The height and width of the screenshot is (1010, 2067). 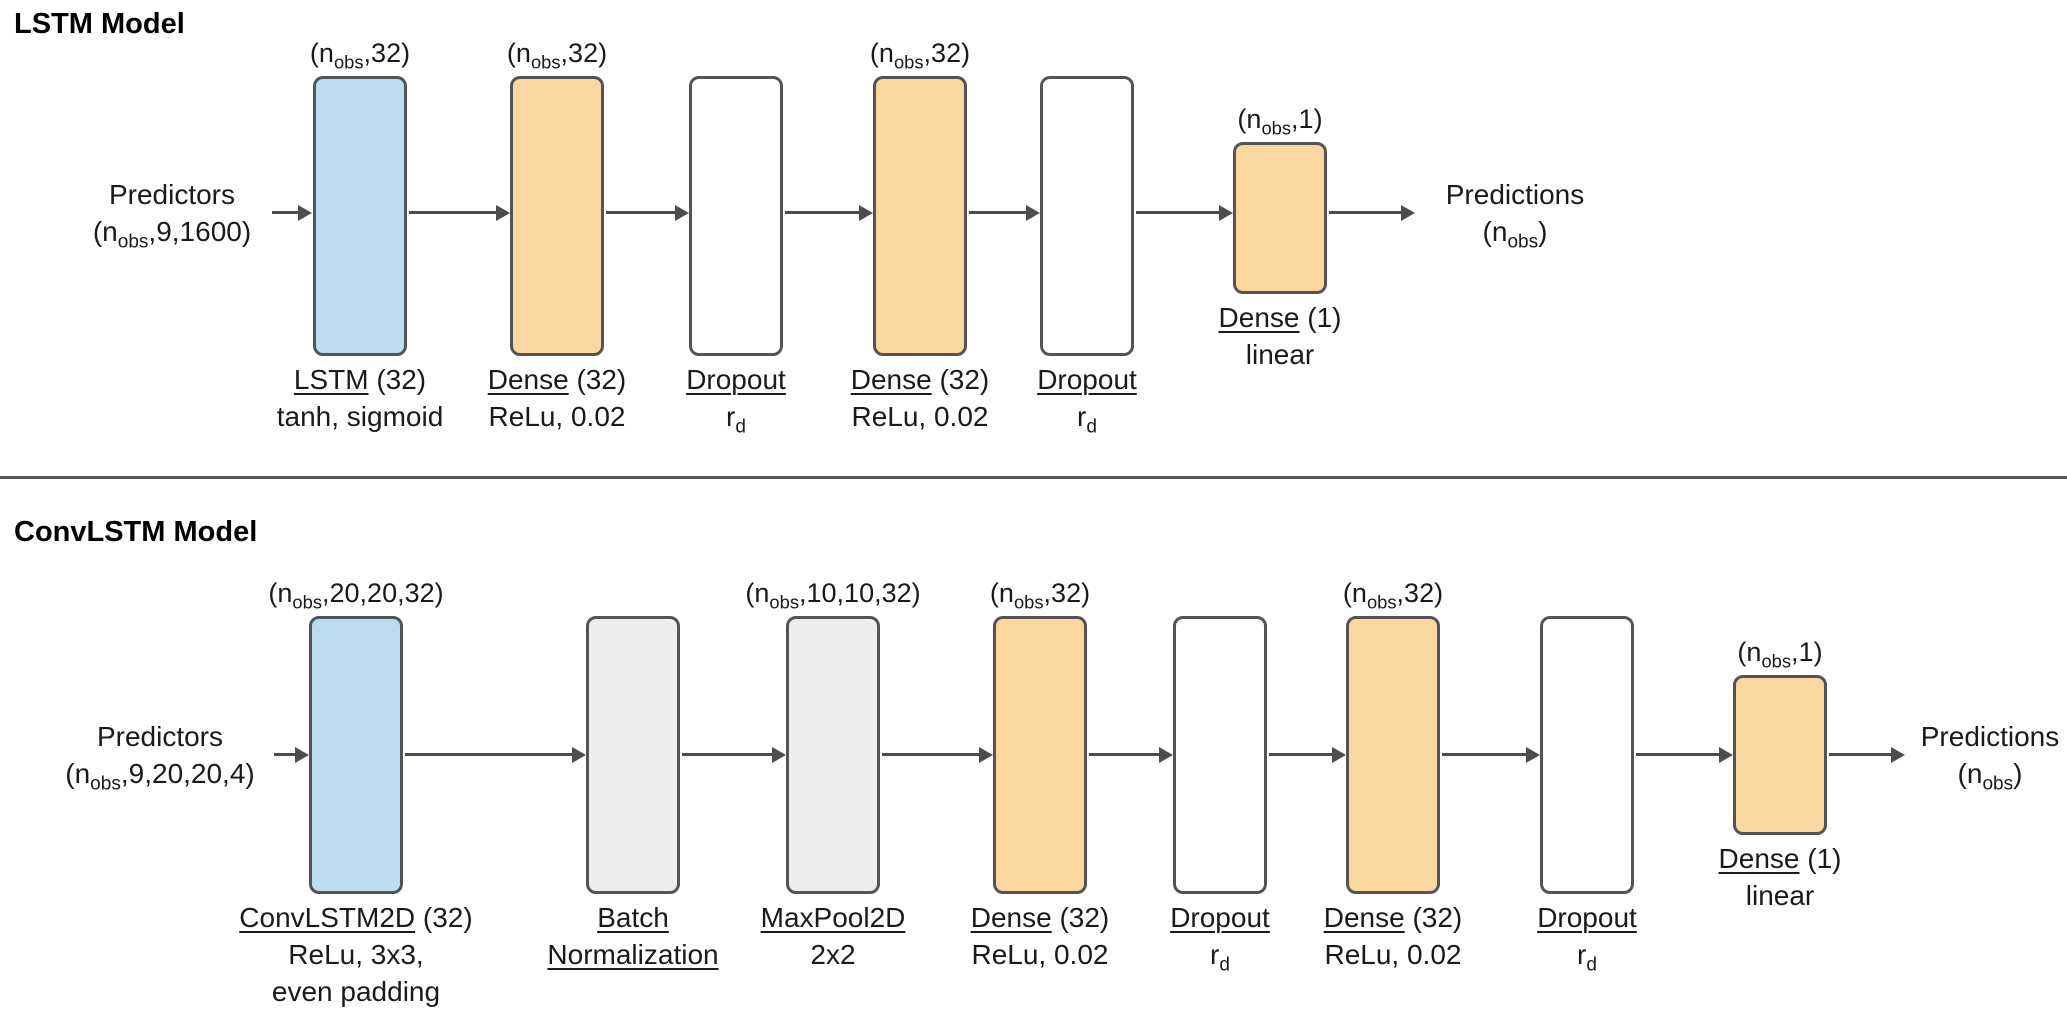 I want to click on tensor-shape-label: (nobs,20,20,32), so click(x=356, y=595).